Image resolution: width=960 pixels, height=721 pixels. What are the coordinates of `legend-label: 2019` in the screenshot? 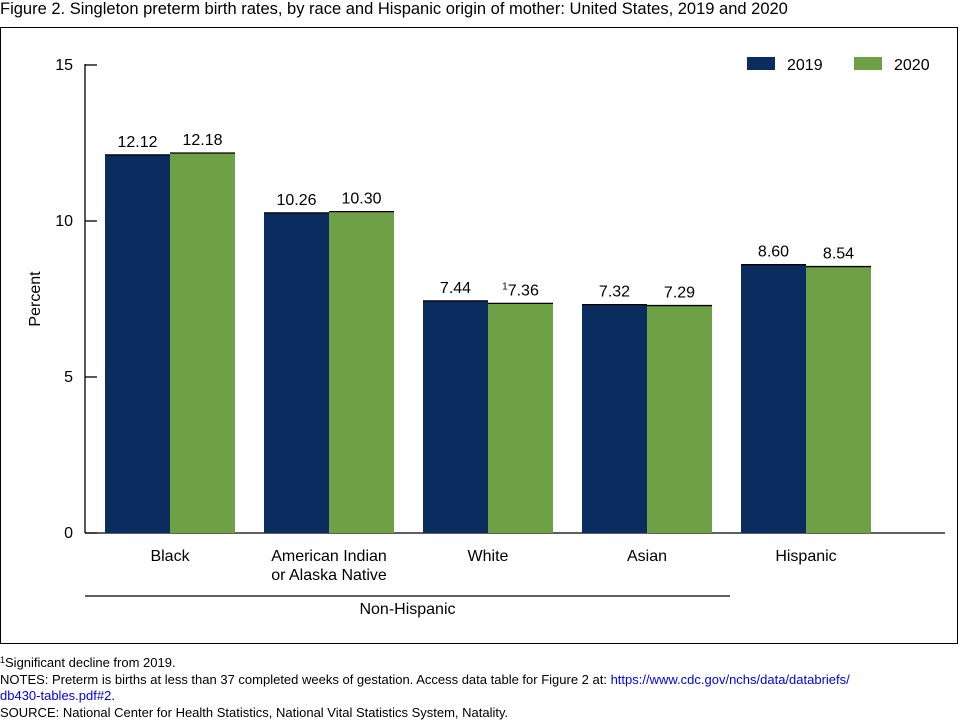 It's located at (805, 65).